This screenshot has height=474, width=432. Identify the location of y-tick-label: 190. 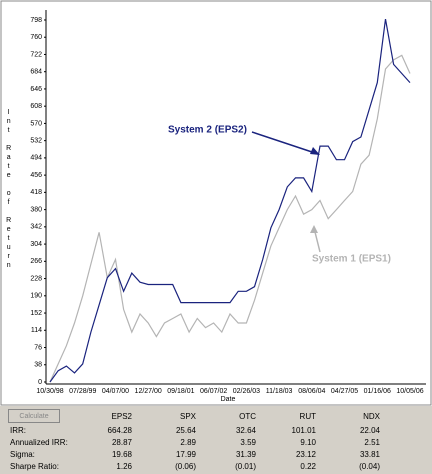
(36, 296).